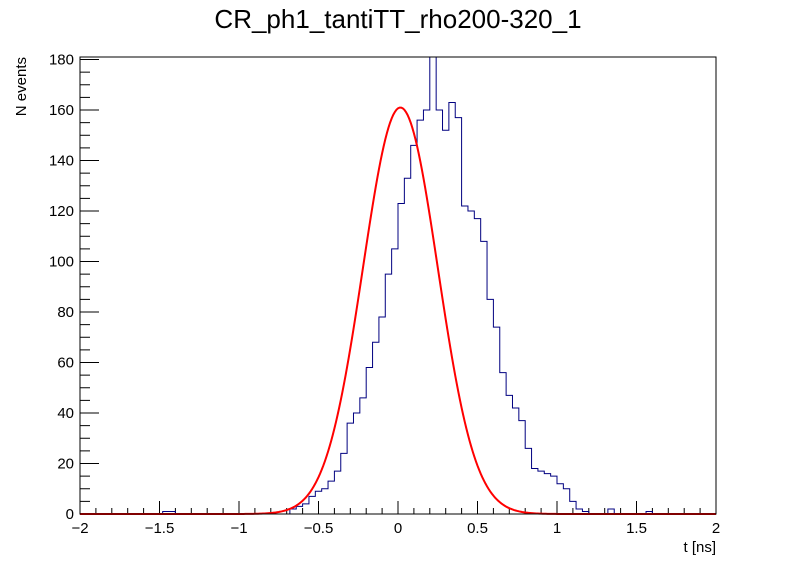  I want to click on y-tick-label: 20, so click(65, 464).